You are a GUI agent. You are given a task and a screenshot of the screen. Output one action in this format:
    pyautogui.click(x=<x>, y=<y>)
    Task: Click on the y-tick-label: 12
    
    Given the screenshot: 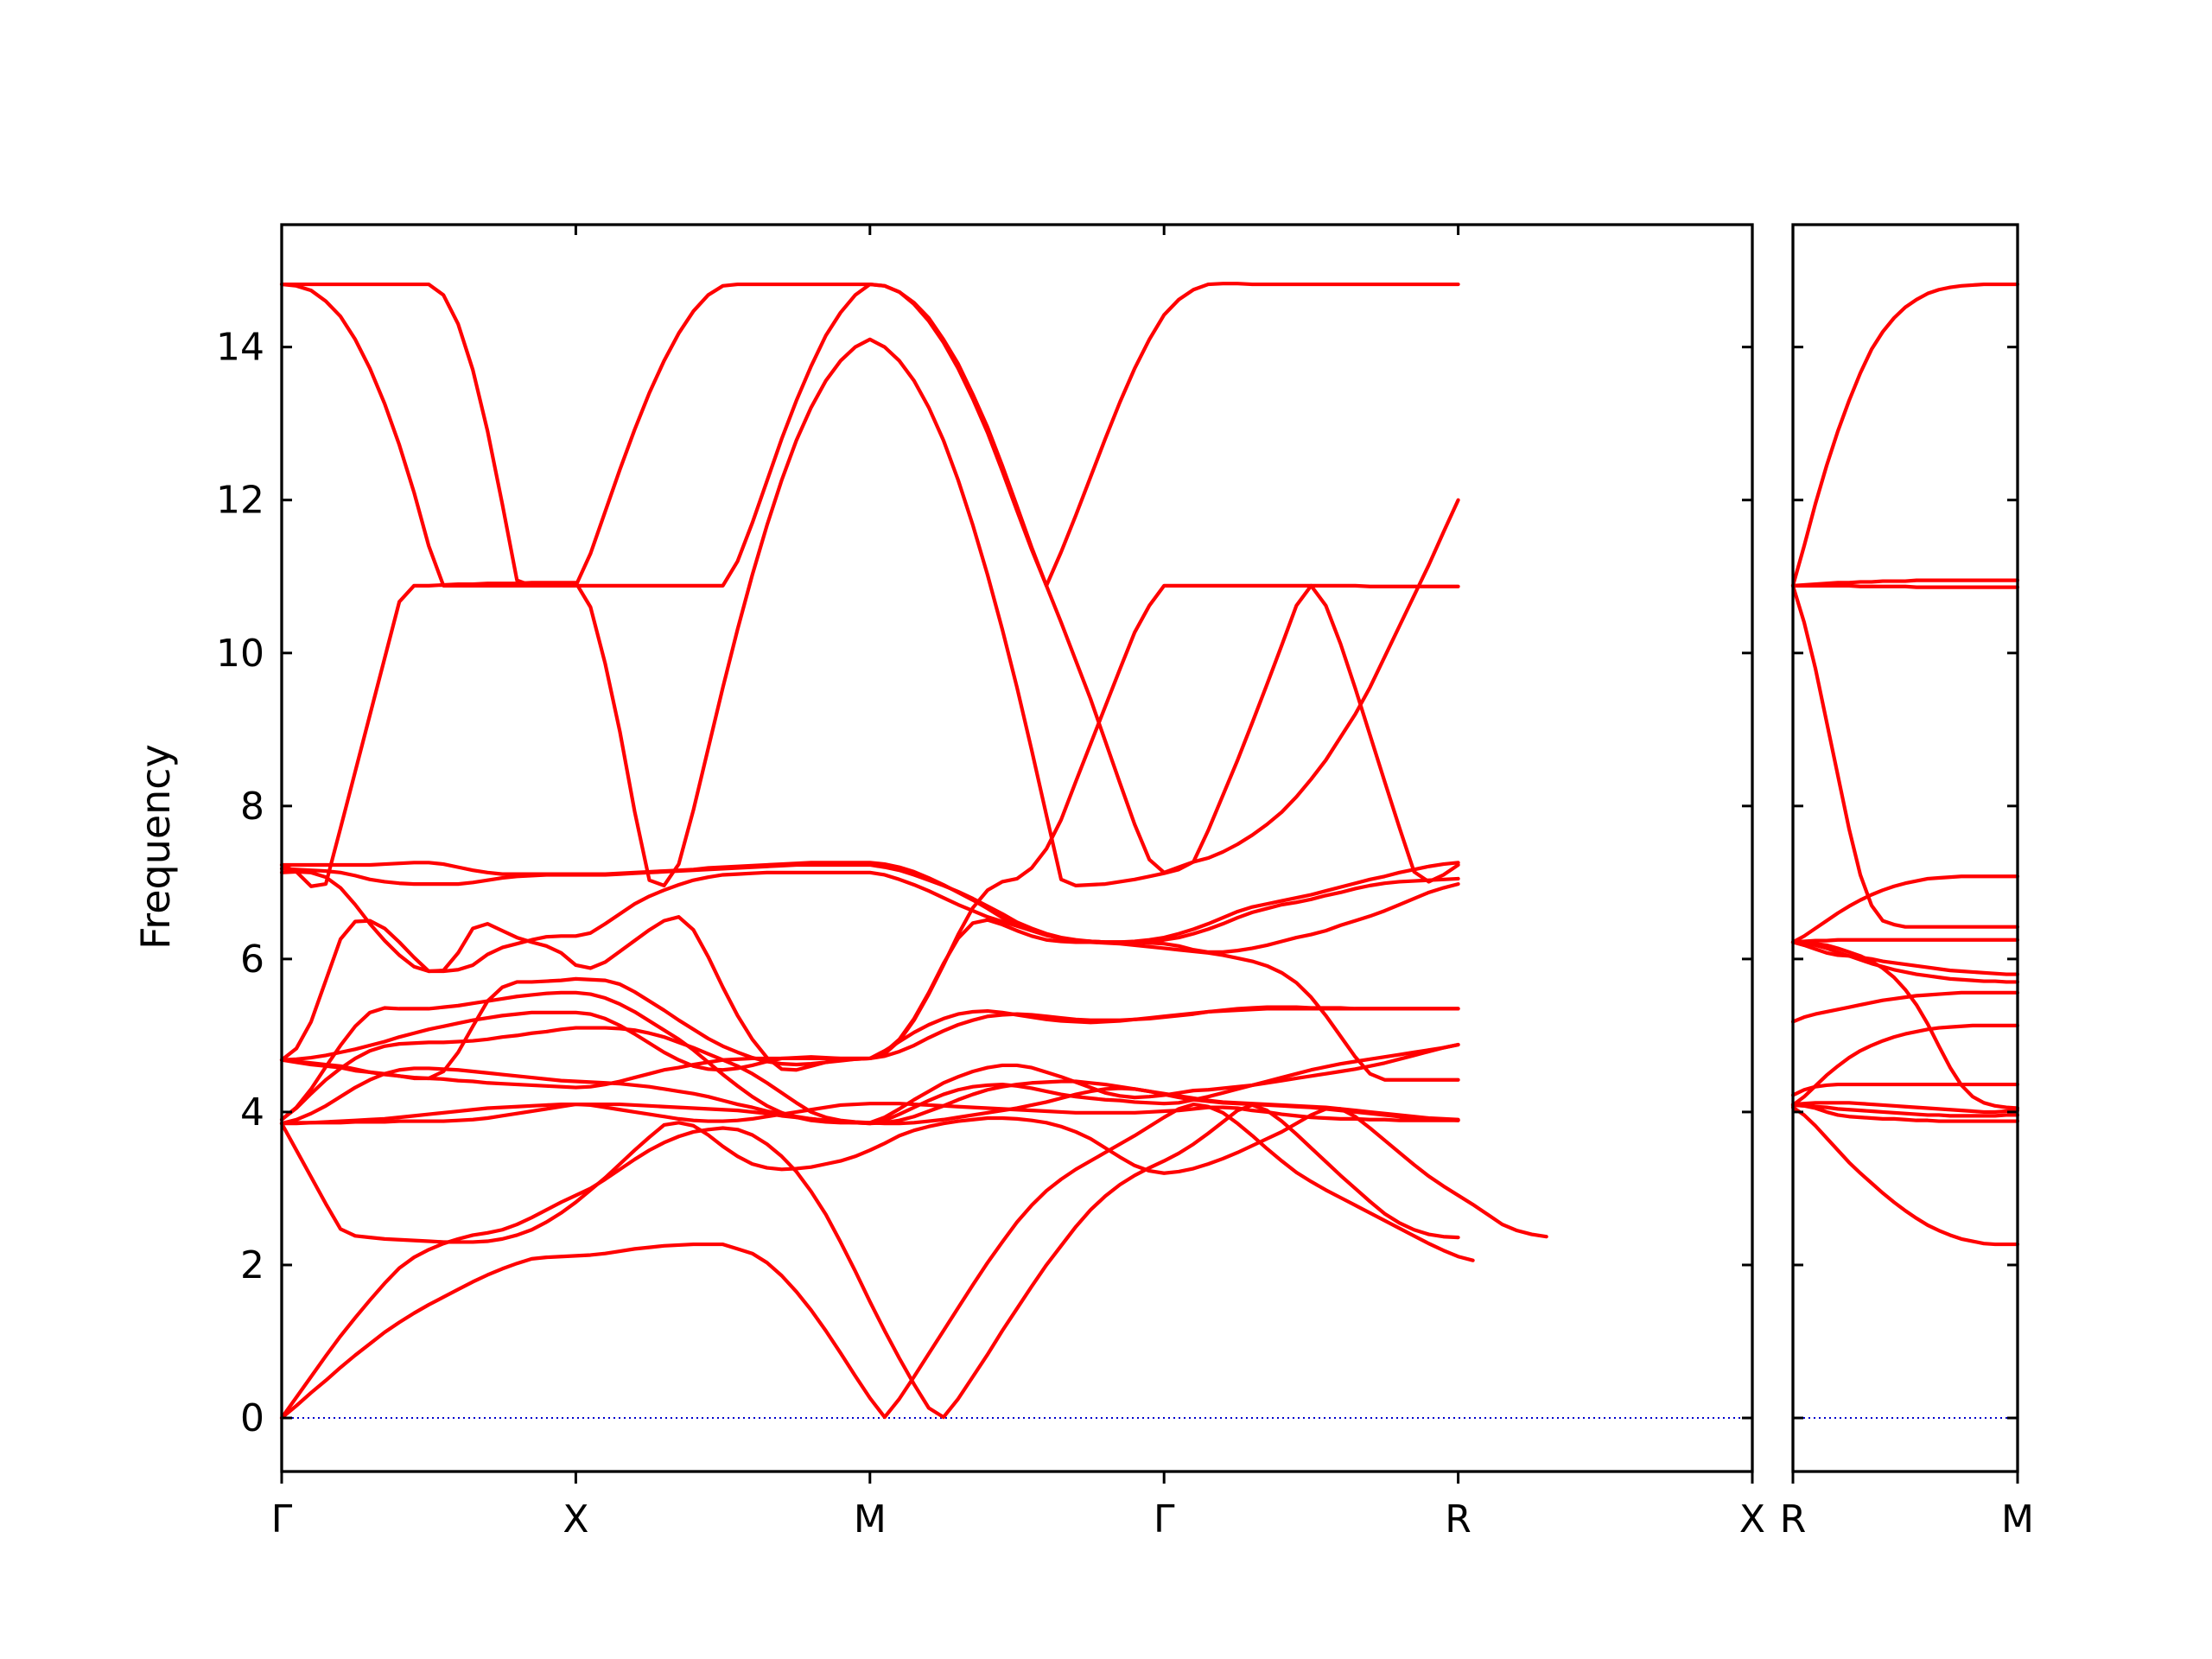 What is the action you would take?
    pyautogui.click(x=240, y=501)
    